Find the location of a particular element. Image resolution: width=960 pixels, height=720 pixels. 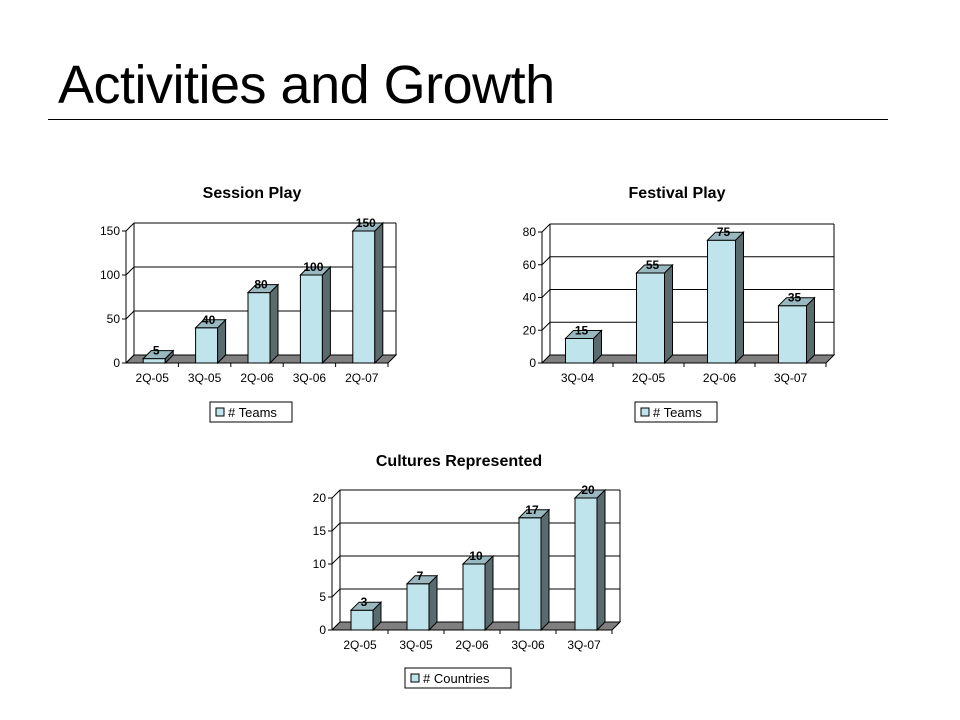

title-divider is located at coordinates (468, 119).